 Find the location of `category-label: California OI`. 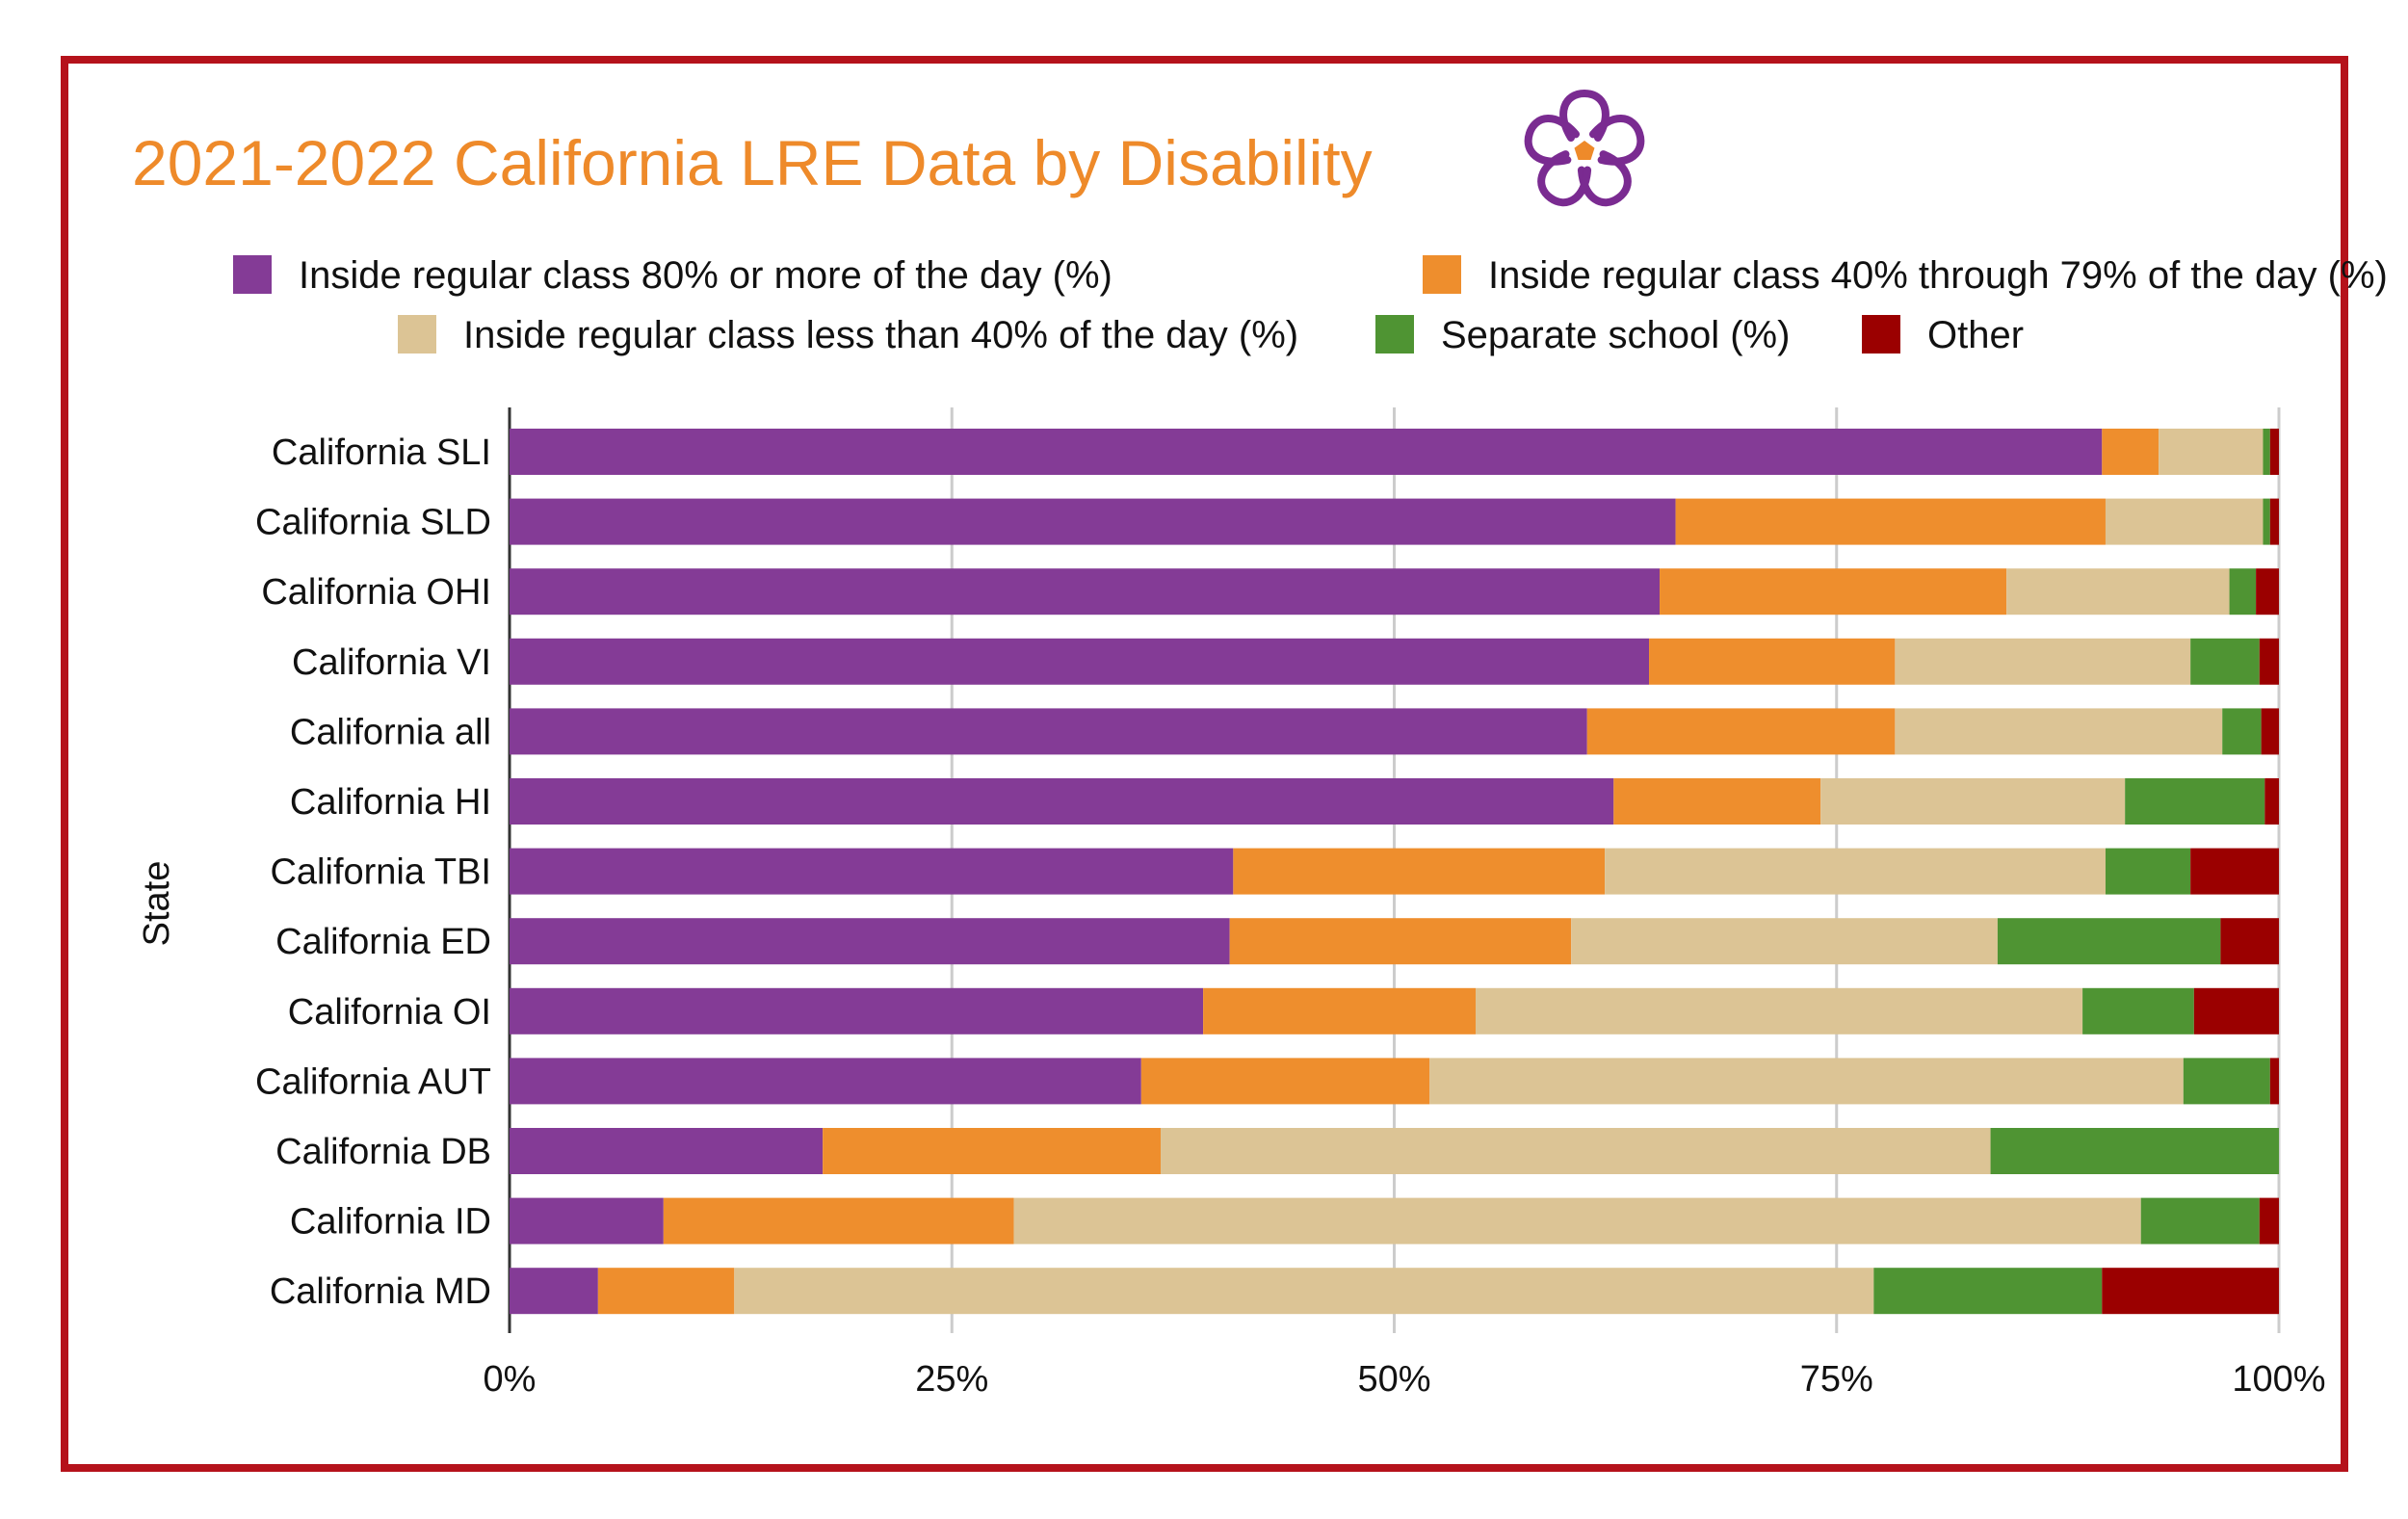

category-label: California OI is located at coordinates (389, 1012).